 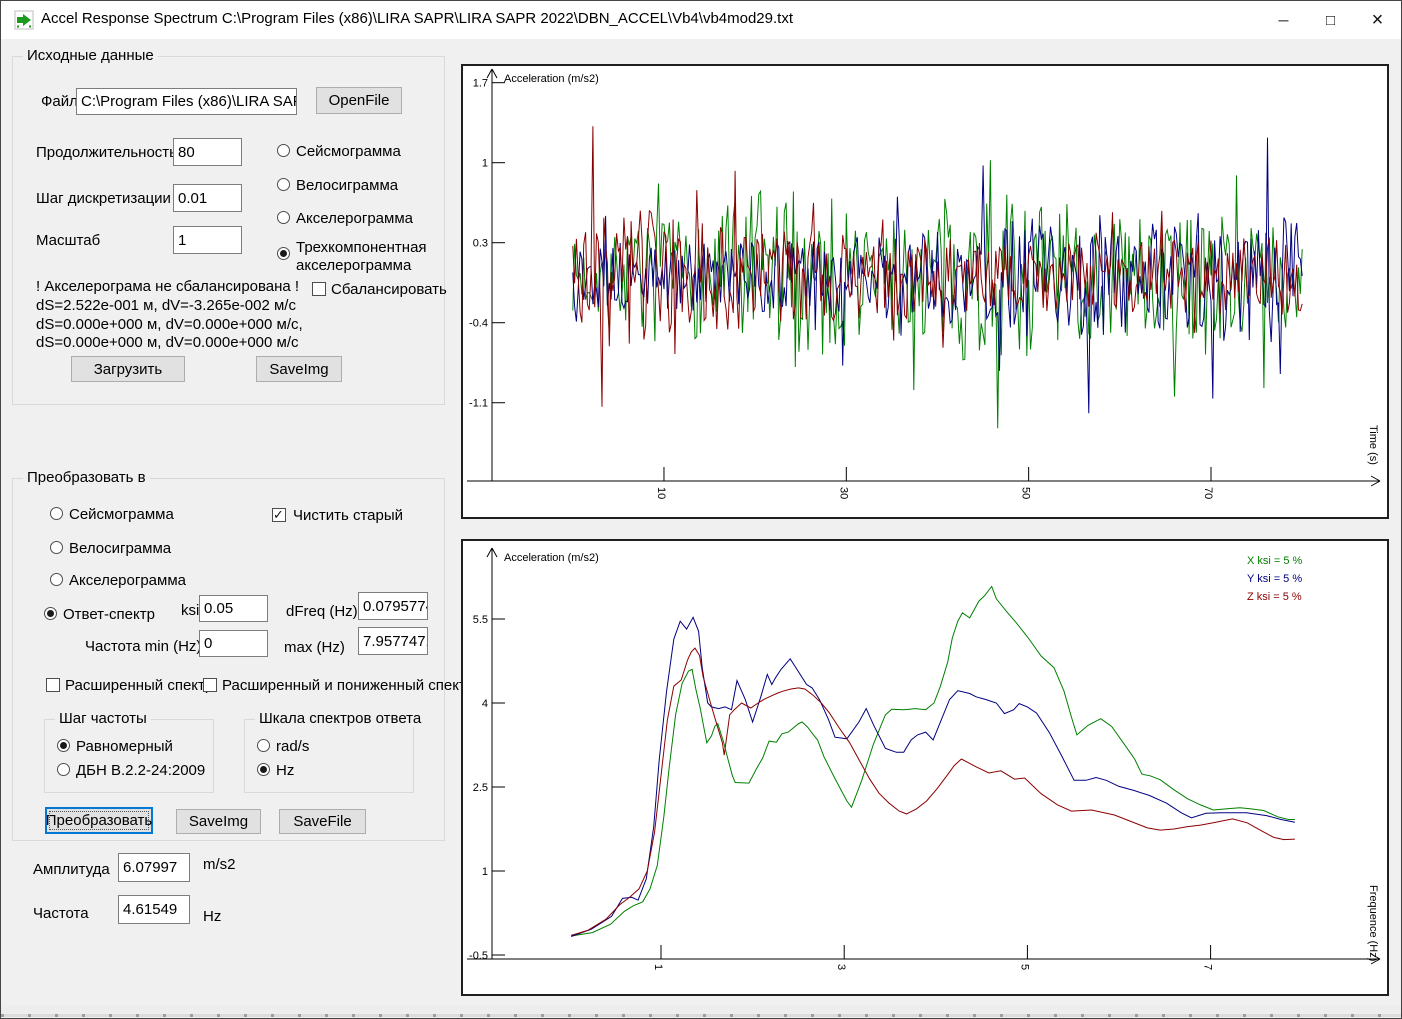 I want to click on svg-text: Y ksi = 5 %, so click(x=1274, y=579).